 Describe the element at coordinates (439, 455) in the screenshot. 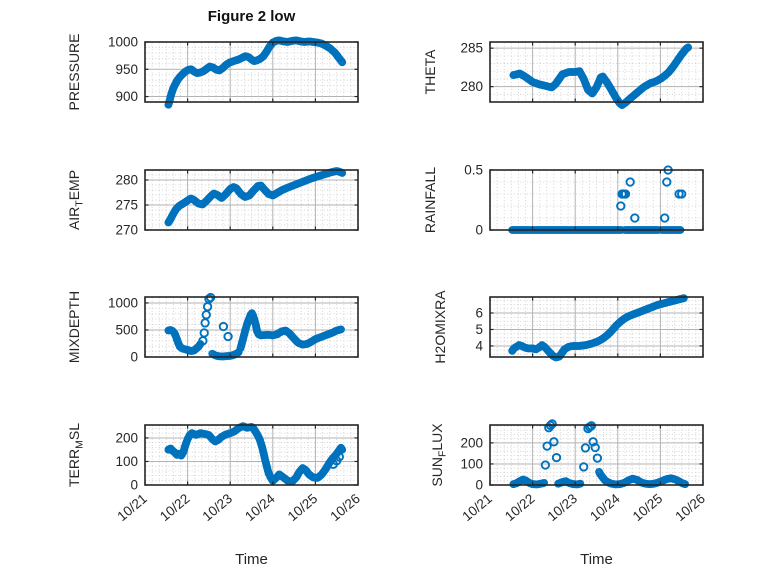

I see `ylabel-sun_flux: SUNFLUX` at that location.